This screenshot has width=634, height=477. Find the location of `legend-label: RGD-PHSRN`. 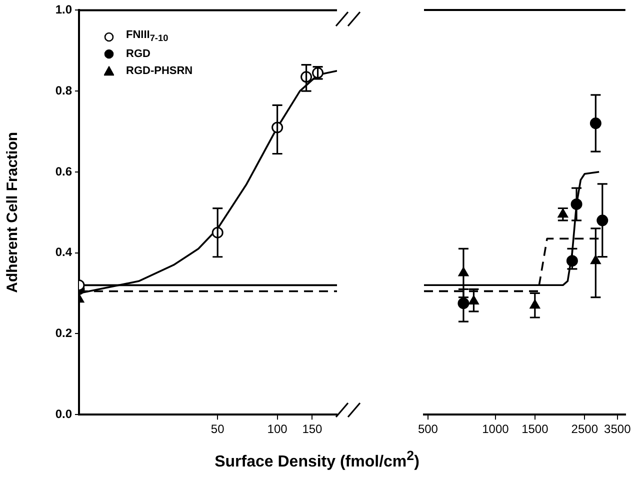

legend-label: RGD-PHSRN is located at coordinates (159, 70).